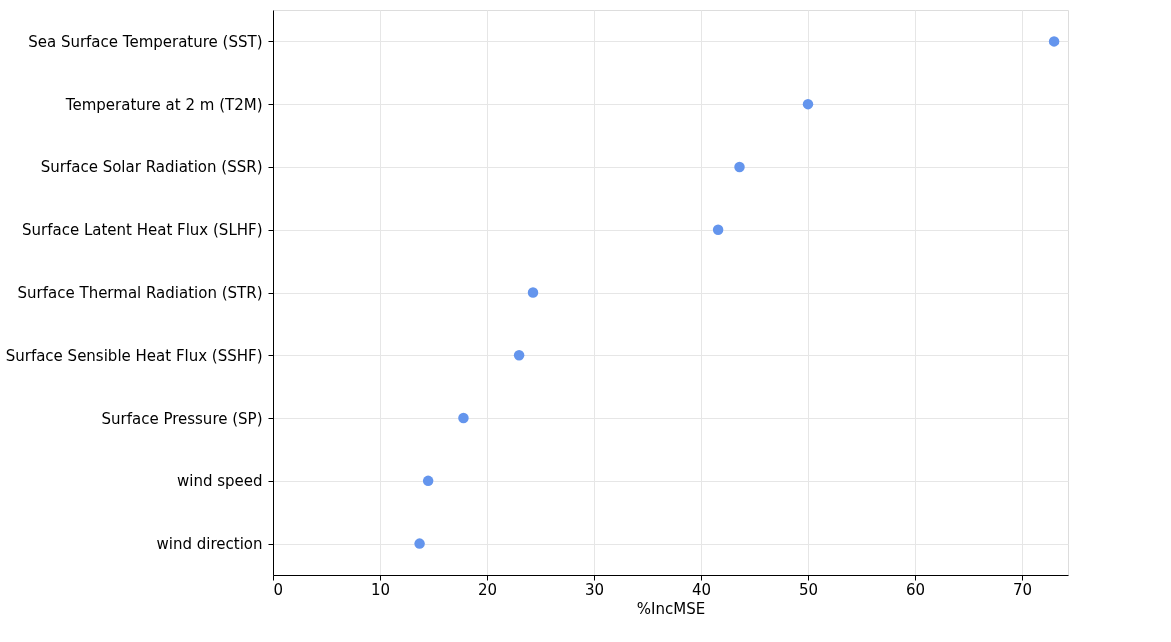 This screenshot has width=1171, height=642. Describe the element at coordinates (145, 41) in the screenshot. I see `y-tick-label: Sea Surface Temperature (SST)` at that location.